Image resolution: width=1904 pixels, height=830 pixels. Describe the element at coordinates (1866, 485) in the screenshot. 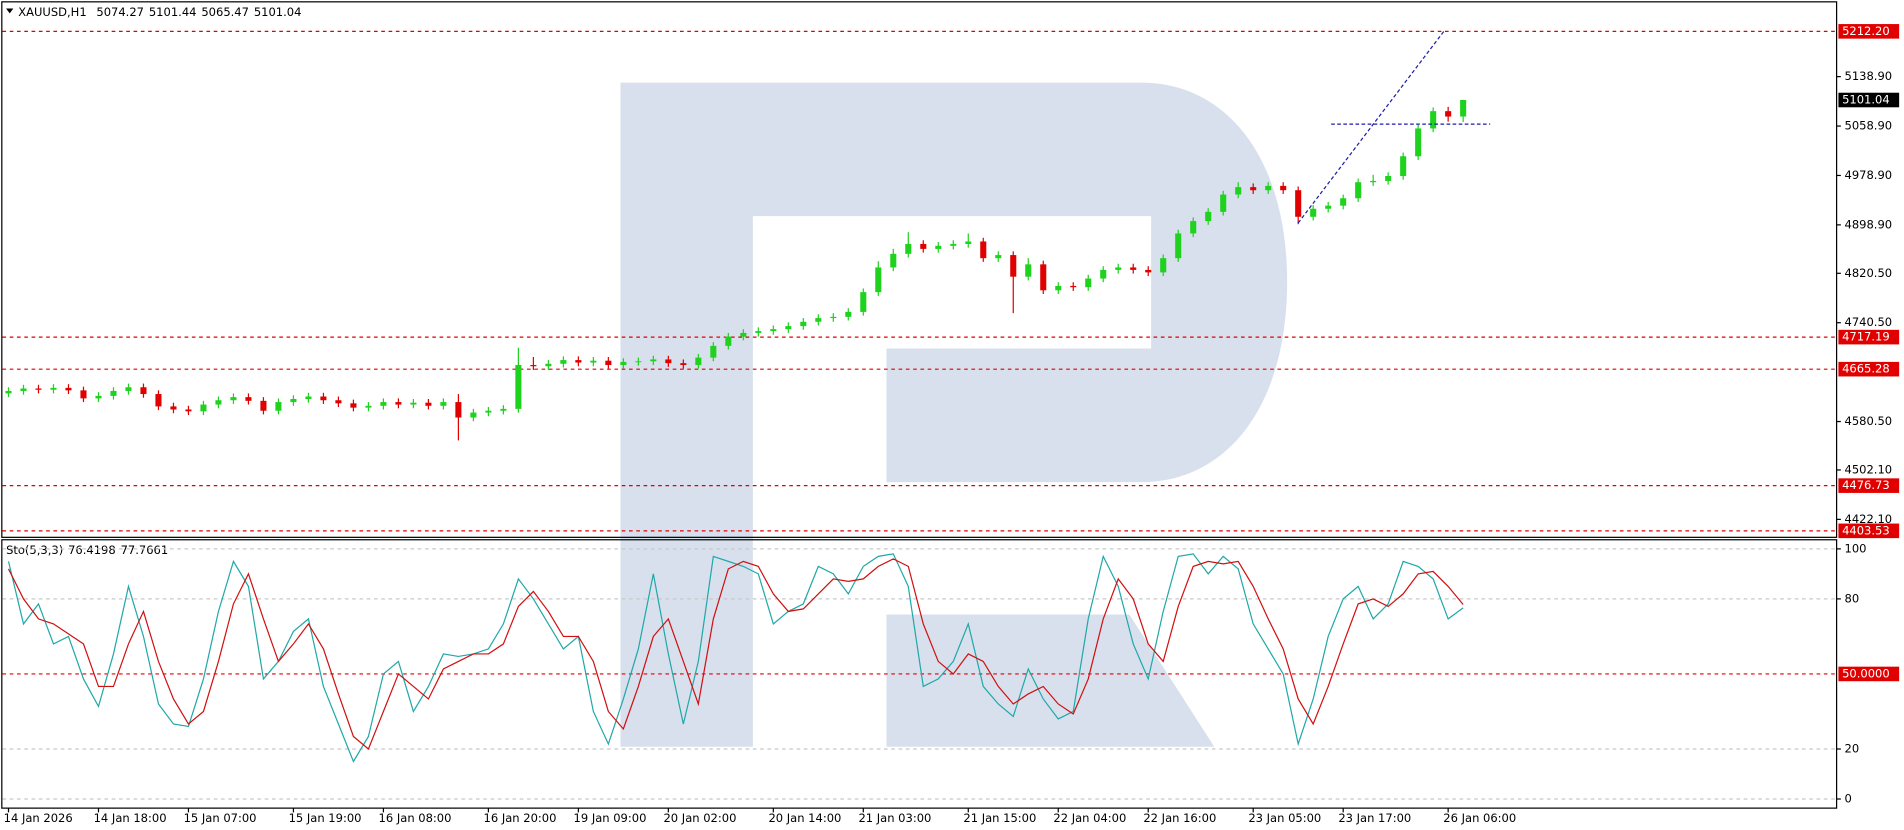

I see `level-label: 4476.73` at that location.